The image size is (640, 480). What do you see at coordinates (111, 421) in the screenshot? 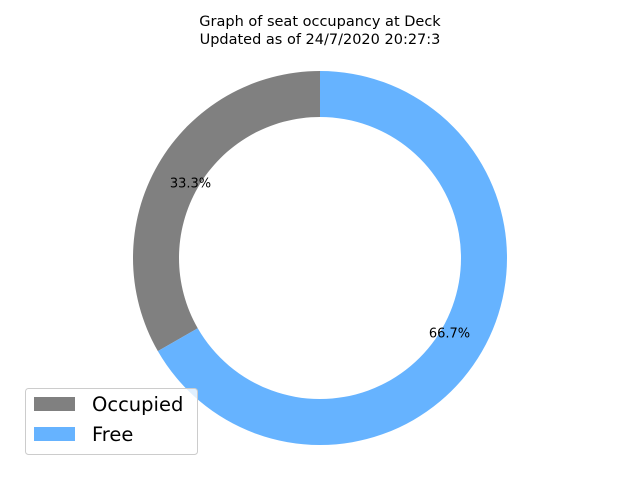
I see `legend: Occupied Free` at bounding box center [111, 421].